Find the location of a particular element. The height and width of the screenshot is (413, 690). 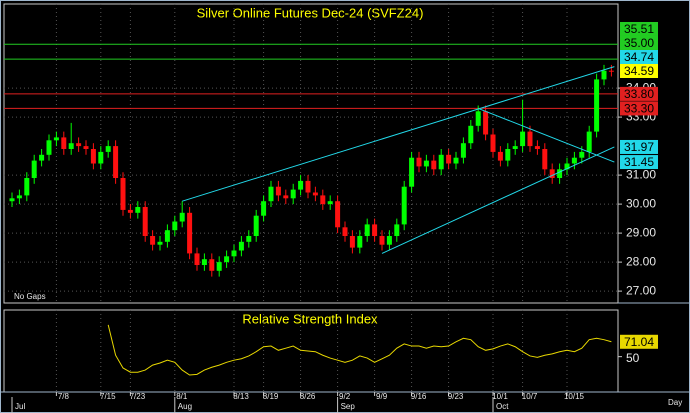

month-label: Sep is located at coordinates (348, 406).